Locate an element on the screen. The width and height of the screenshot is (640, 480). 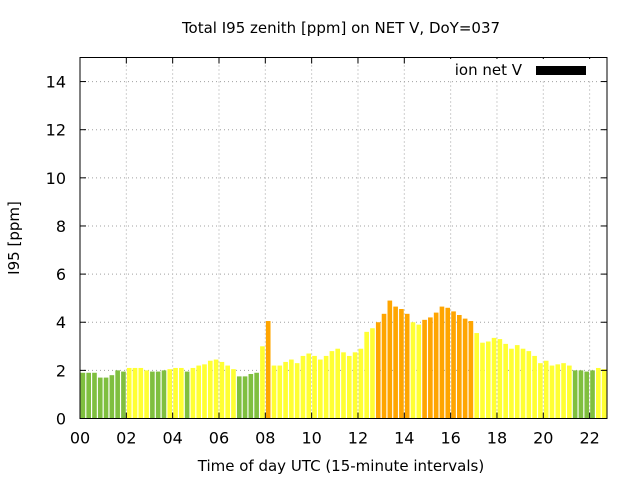
legend-label: ion net V is located at coordinates (489, 70).